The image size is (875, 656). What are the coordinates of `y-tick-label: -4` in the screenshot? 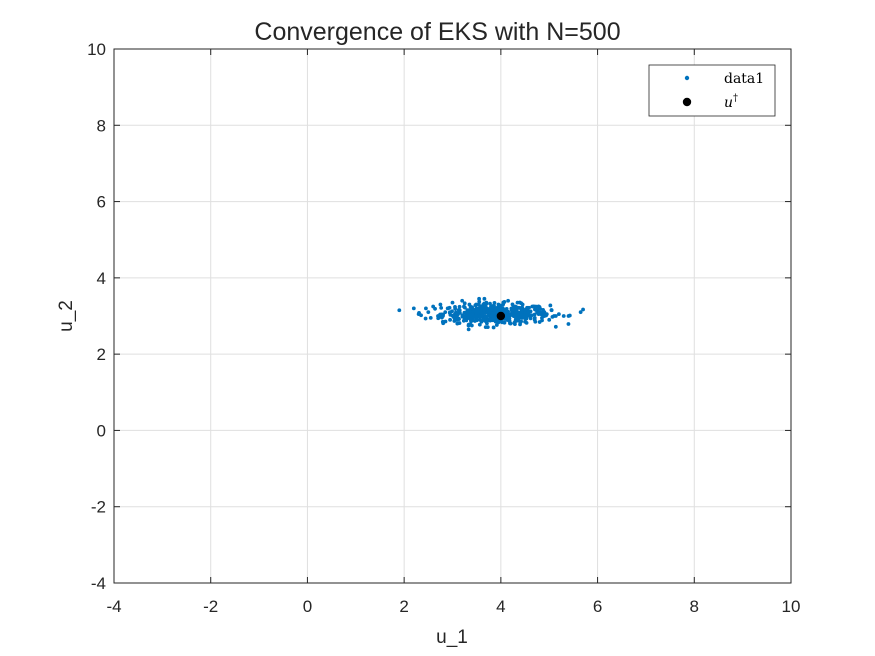 It's located at (98, 583).